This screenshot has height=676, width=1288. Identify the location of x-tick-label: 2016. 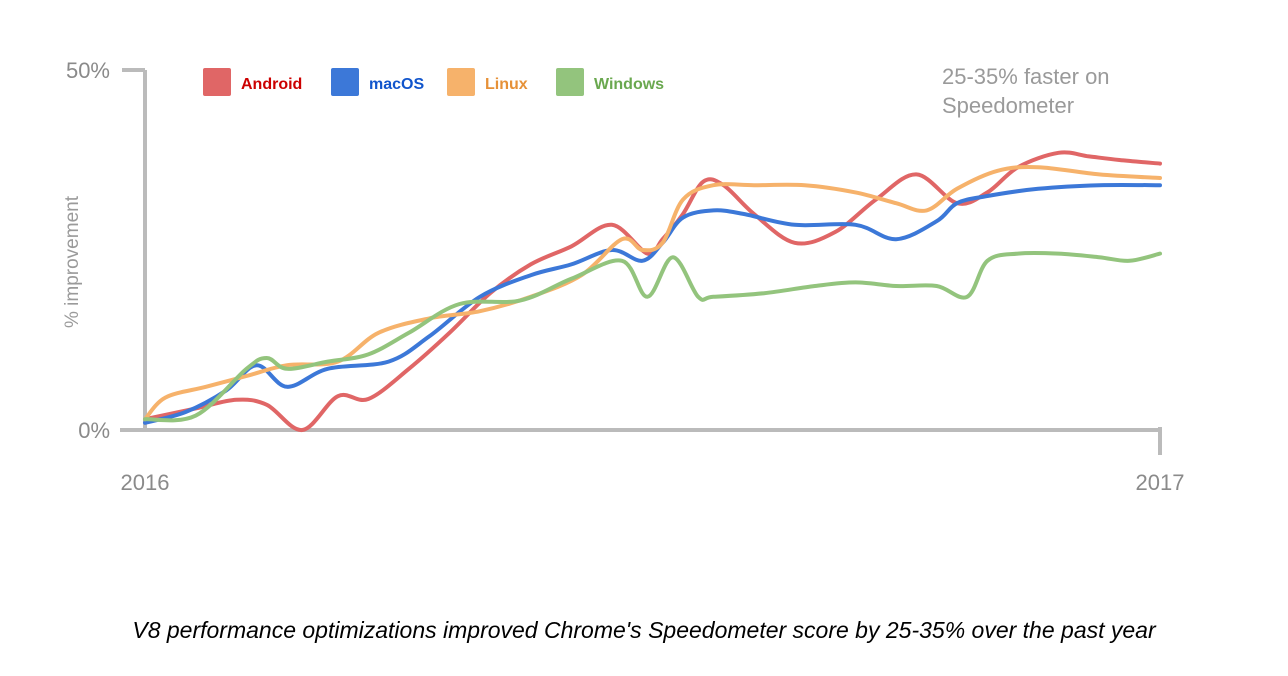
(145, 482).